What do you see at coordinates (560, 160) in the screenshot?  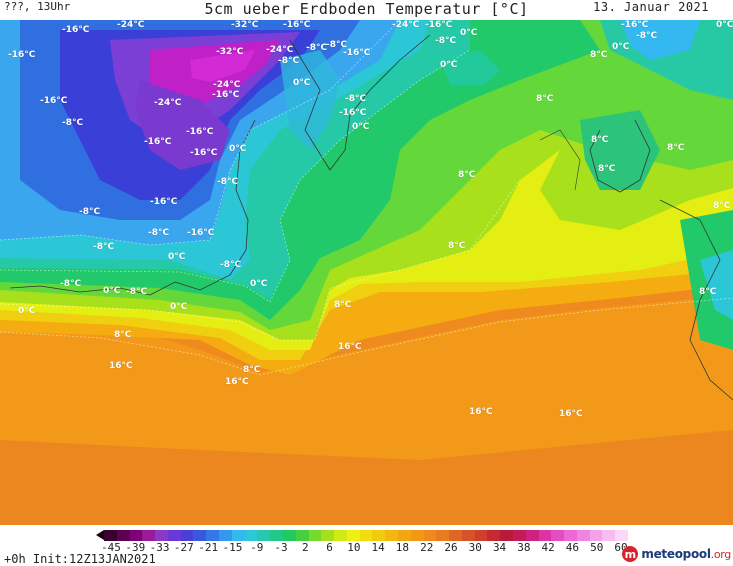 I see `ireland-coast` at bounding box center [560, 160].